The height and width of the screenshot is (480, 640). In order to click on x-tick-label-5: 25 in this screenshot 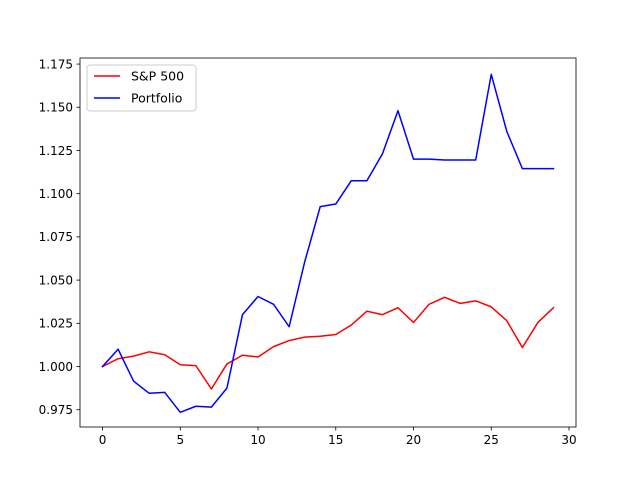, I will do `click(491, 440)`.